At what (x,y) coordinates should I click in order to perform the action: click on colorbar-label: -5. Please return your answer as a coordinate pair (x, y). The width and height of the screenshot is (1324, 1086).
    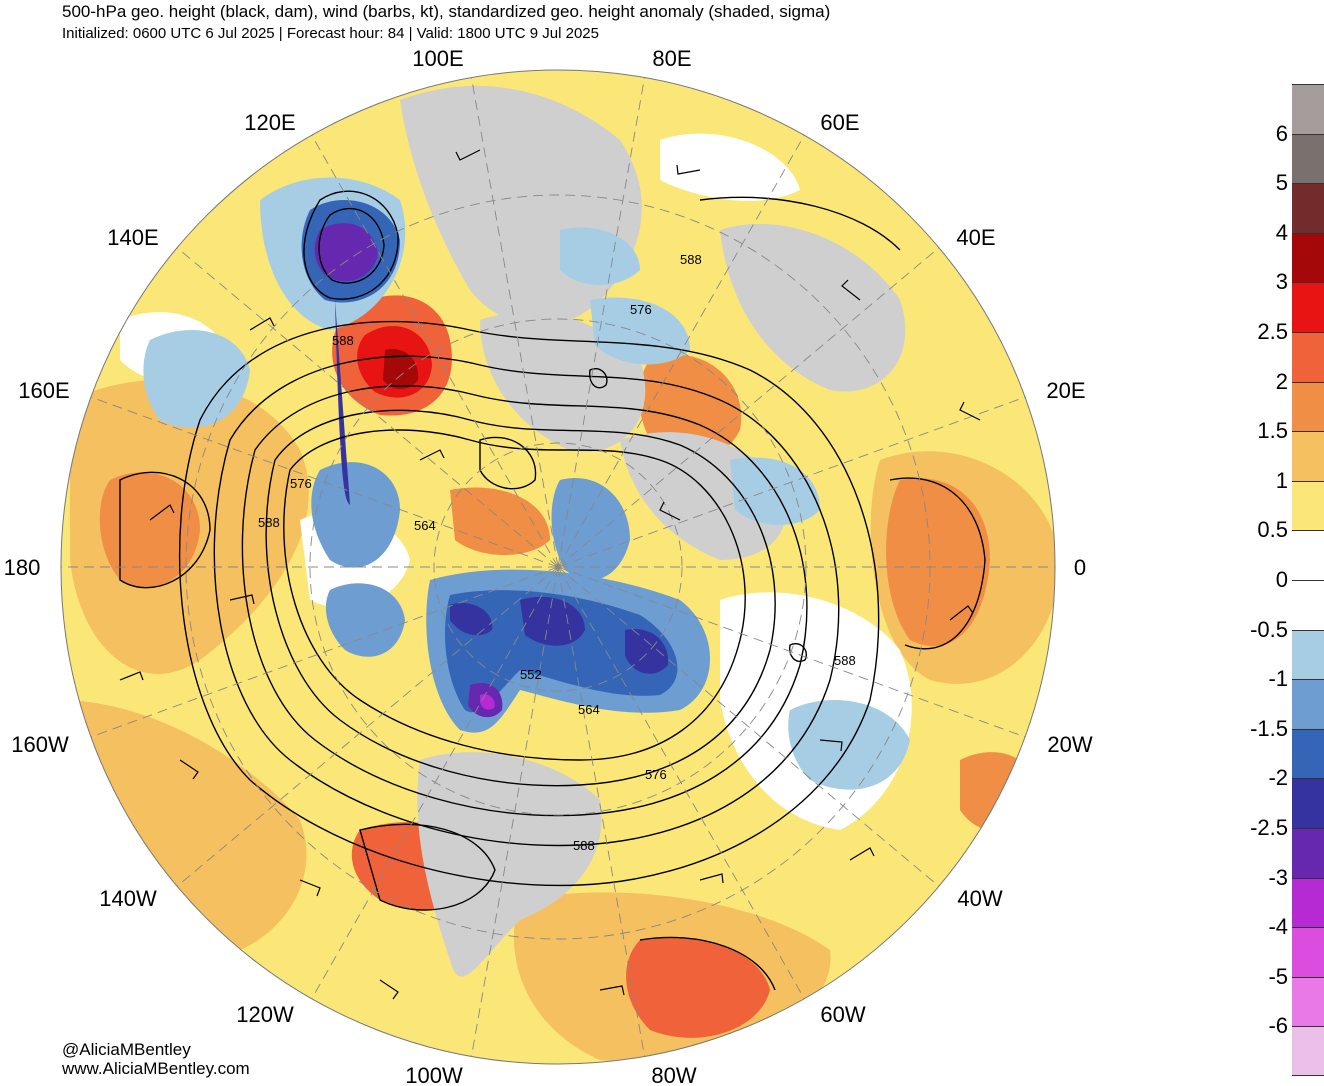
    Looking at the image, I should click on (1278, 976).